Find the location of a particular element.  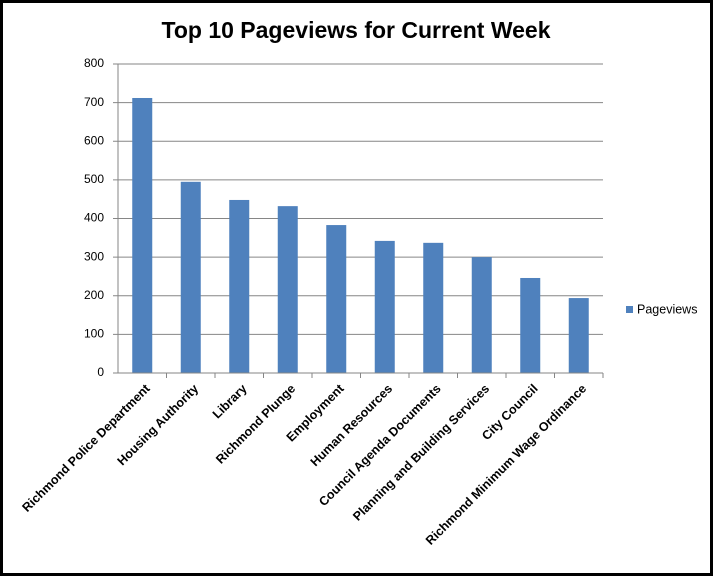

y-tick-label: 100 is located at coordinates (94, 334).